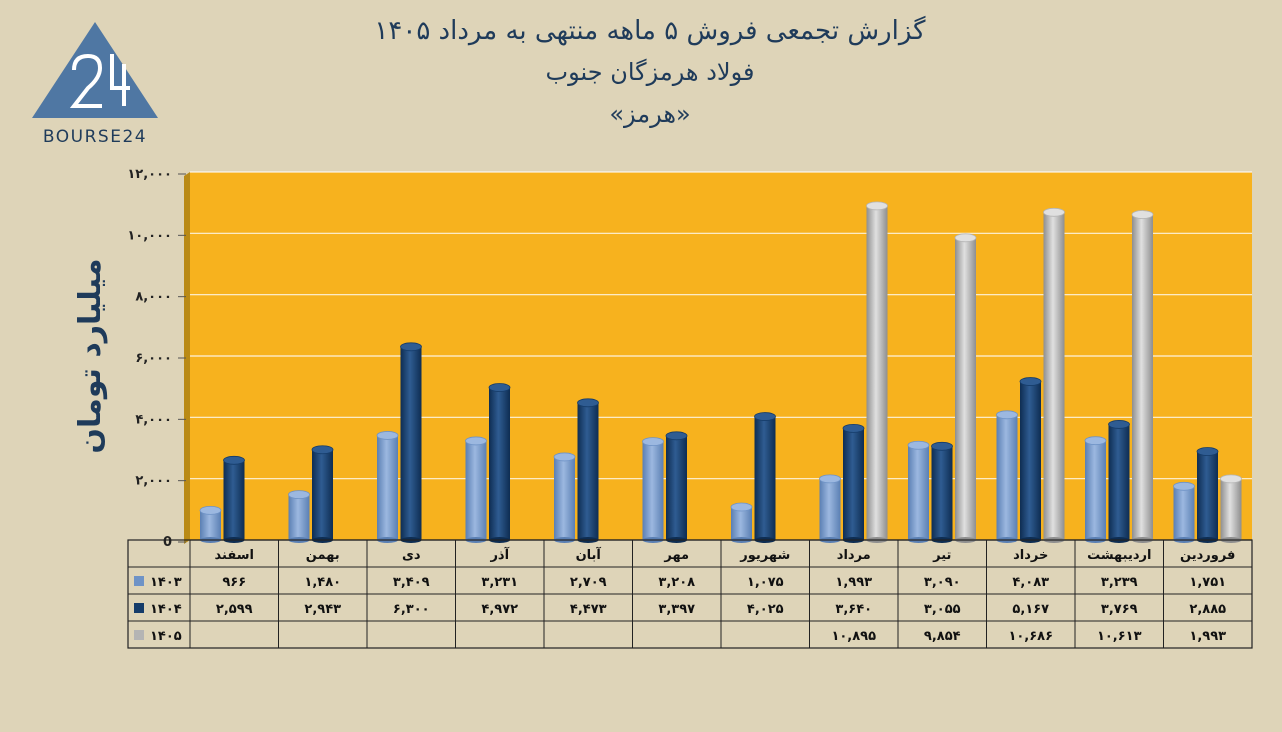  What do you see at coordinates (411, 609) in the screenshot?
I see `data-label: ۶,۳۰۰` at bounding box center [411, 609].